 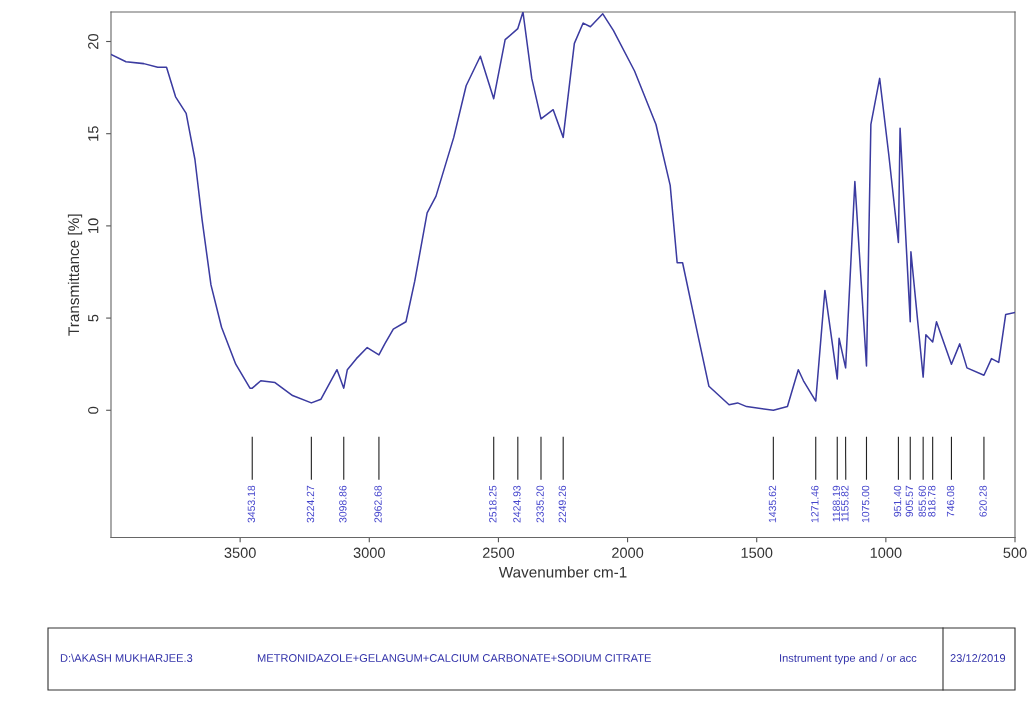 I want to click on text: Instrument type and / or acc, so click(x=848, y=659).